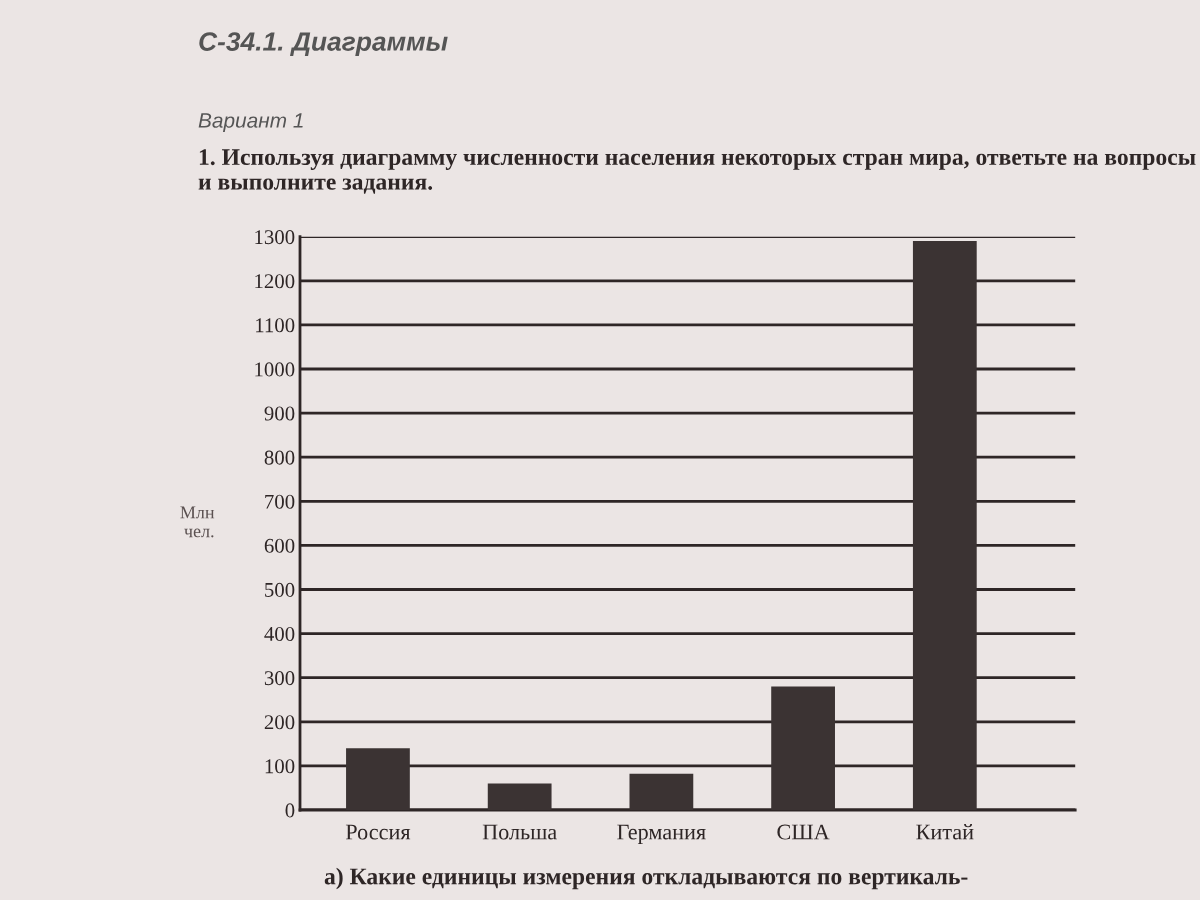 The height and width of the screenshot is (900, 1200). I want to click on x-tick-label: Китай, so click(945, 832).